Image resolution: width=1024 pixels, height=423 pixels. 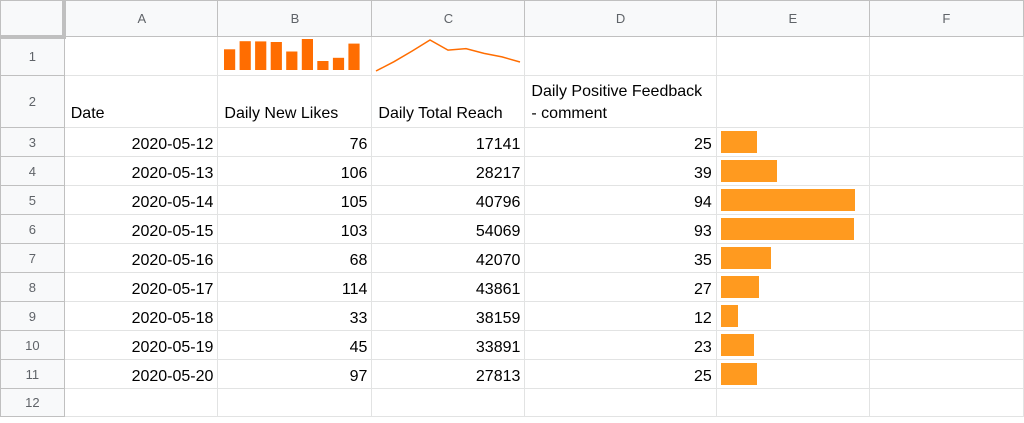 What do you see at coordinates (295, 402) in the screenshot?
I see `cell-b12` at bounding box center [295, 402].